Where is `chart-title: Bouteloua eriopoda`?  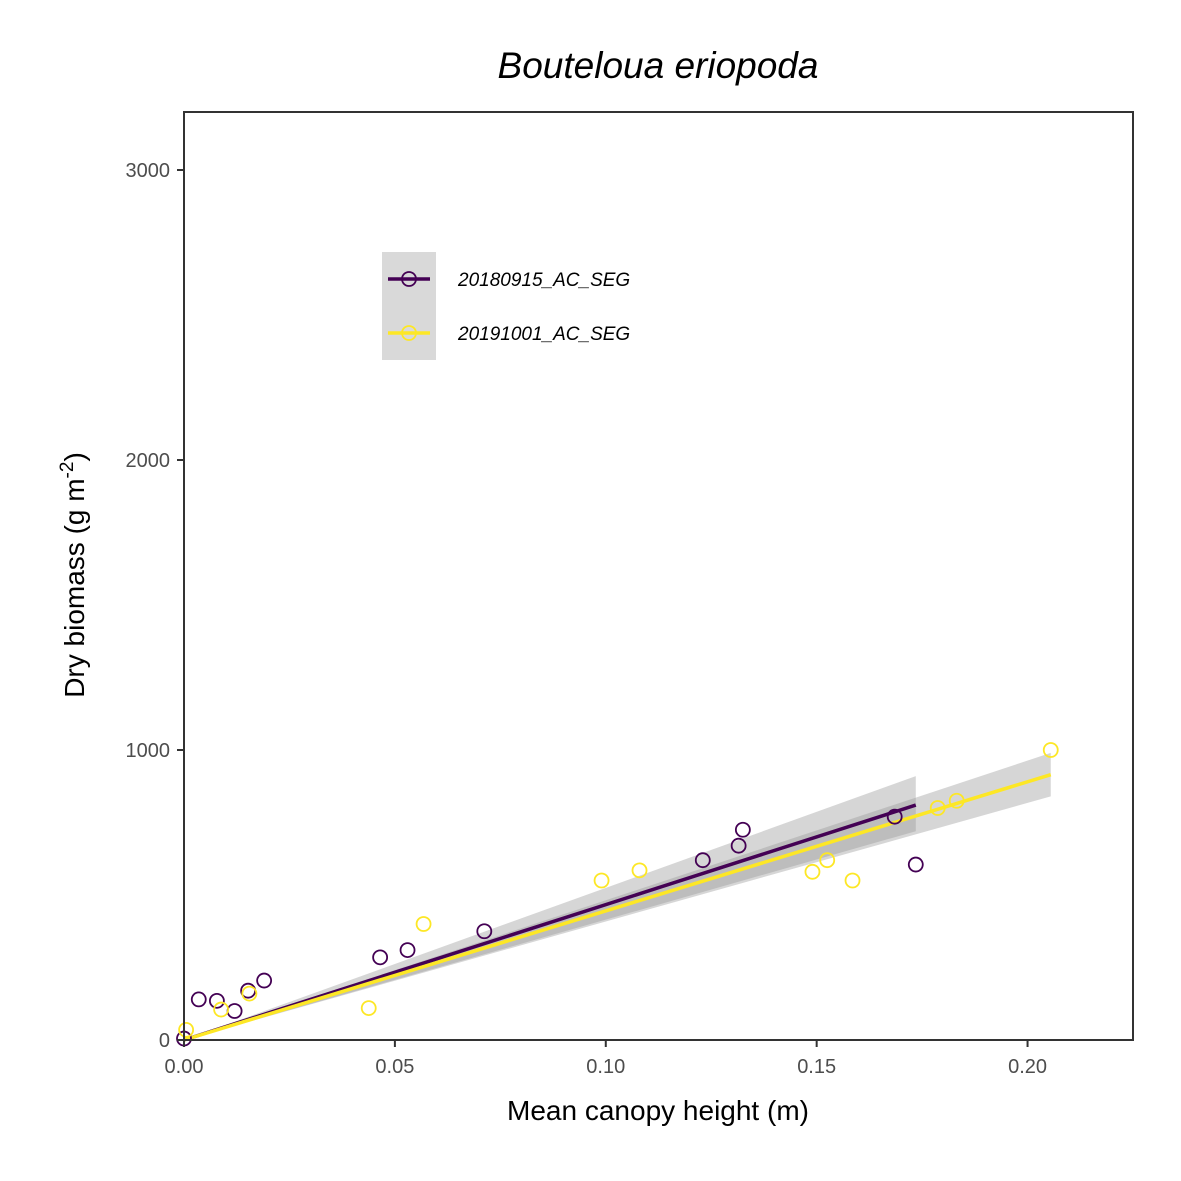
chart-title: Bouteloua eriopoda is located at coordinates (658, 65).